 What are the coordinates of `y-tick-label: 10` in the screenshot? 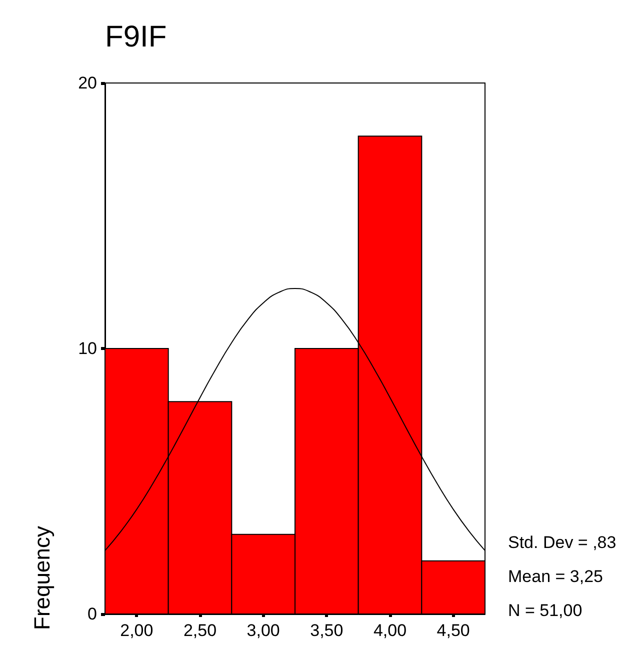 It's located at (87, 348).